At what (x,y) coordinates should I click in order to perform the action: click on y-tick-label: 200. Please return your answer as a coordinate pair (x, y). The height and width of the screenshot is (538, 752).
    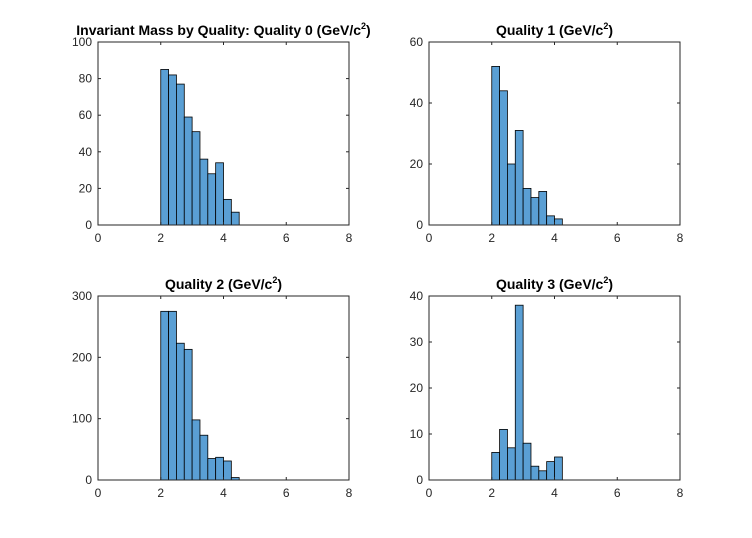
    Looking at the image, I should click on (82, 357).